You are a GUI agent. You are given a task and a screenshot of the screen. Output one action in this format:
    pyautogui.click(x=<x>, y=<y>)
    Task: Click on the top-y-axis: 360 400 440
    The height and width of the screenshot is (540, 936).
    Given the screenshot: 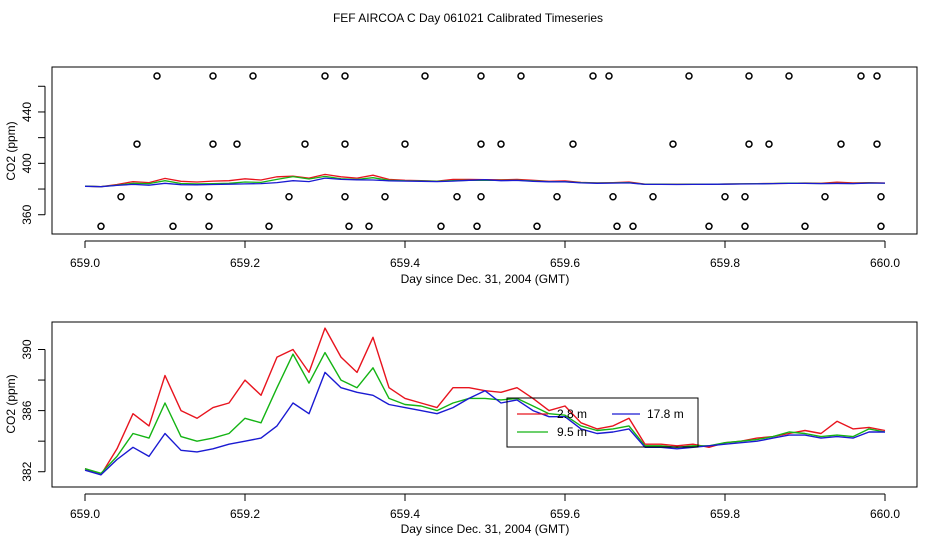 What is the action you would take?
    pyautogui.click(x=33, y=155)
    